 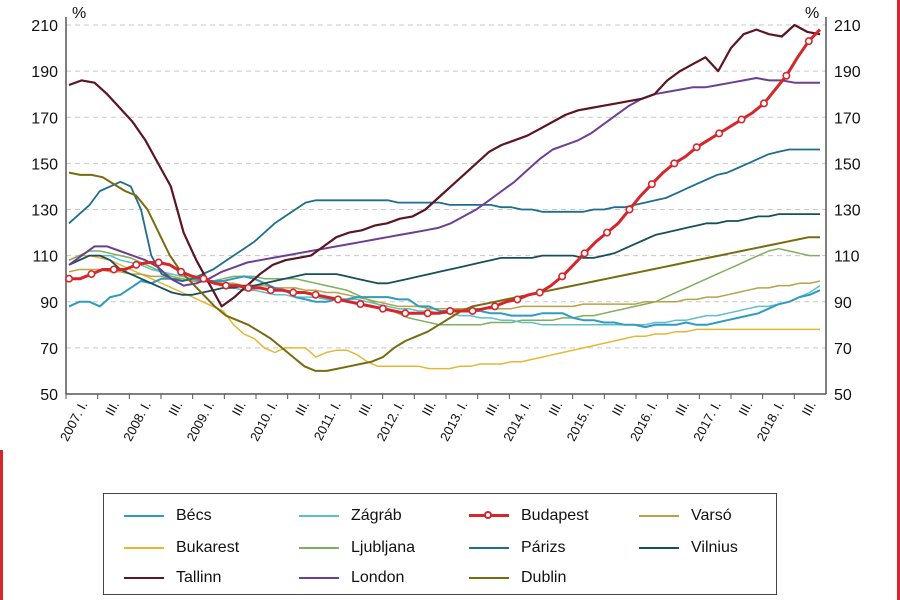 What do you see at coordinates (44, 118) in the screenshot?
I see `y-tick-left: 170` at bounding box center [44, 118].